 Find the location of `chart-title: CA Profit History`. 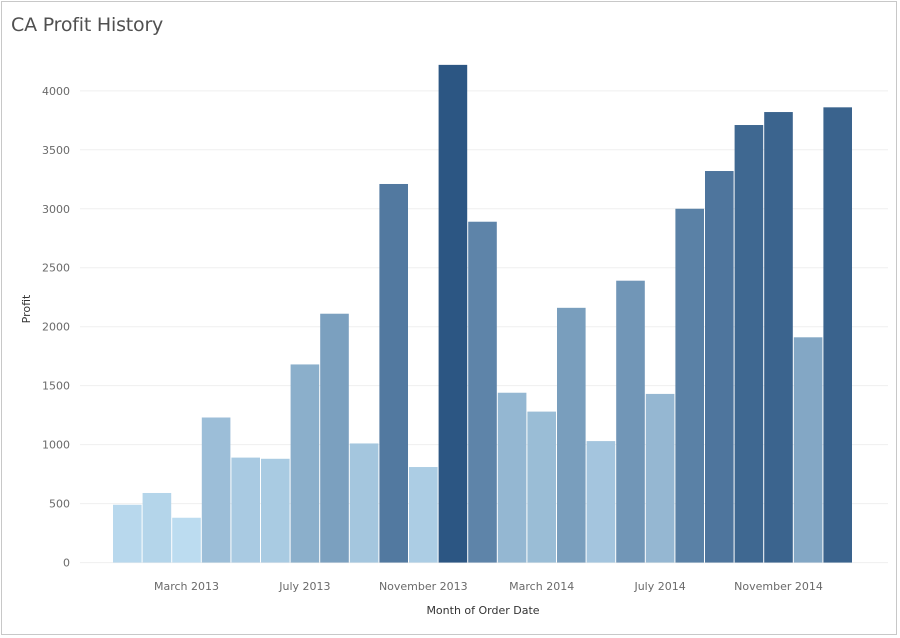

chart-title: CA Profit History is located at coordinates (87, 25).